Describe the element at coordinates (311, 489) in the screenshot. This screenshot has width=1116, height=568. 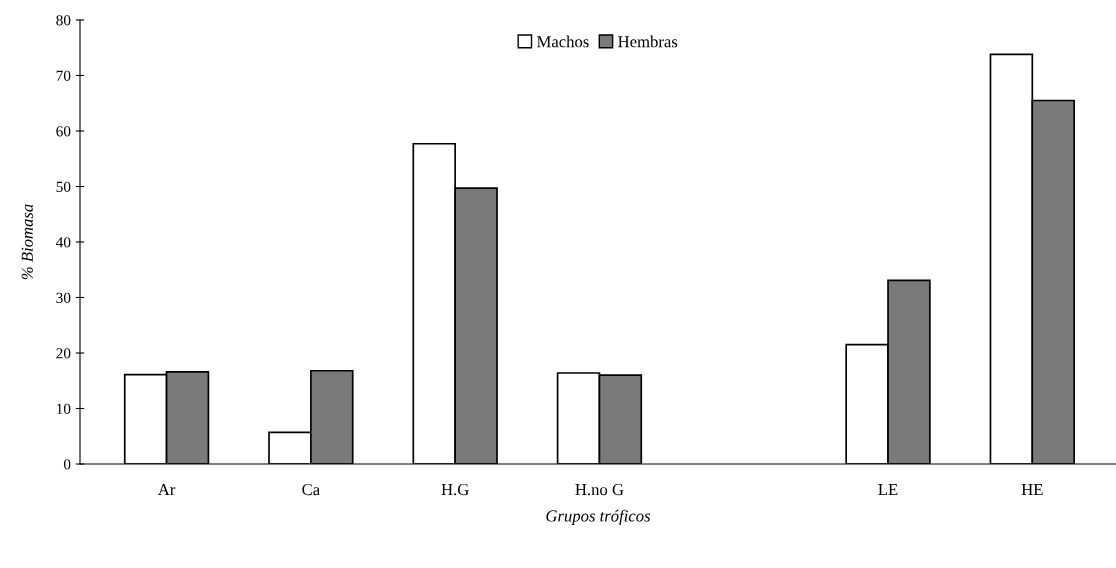
I see `x-tick-label: Ca` at that location.